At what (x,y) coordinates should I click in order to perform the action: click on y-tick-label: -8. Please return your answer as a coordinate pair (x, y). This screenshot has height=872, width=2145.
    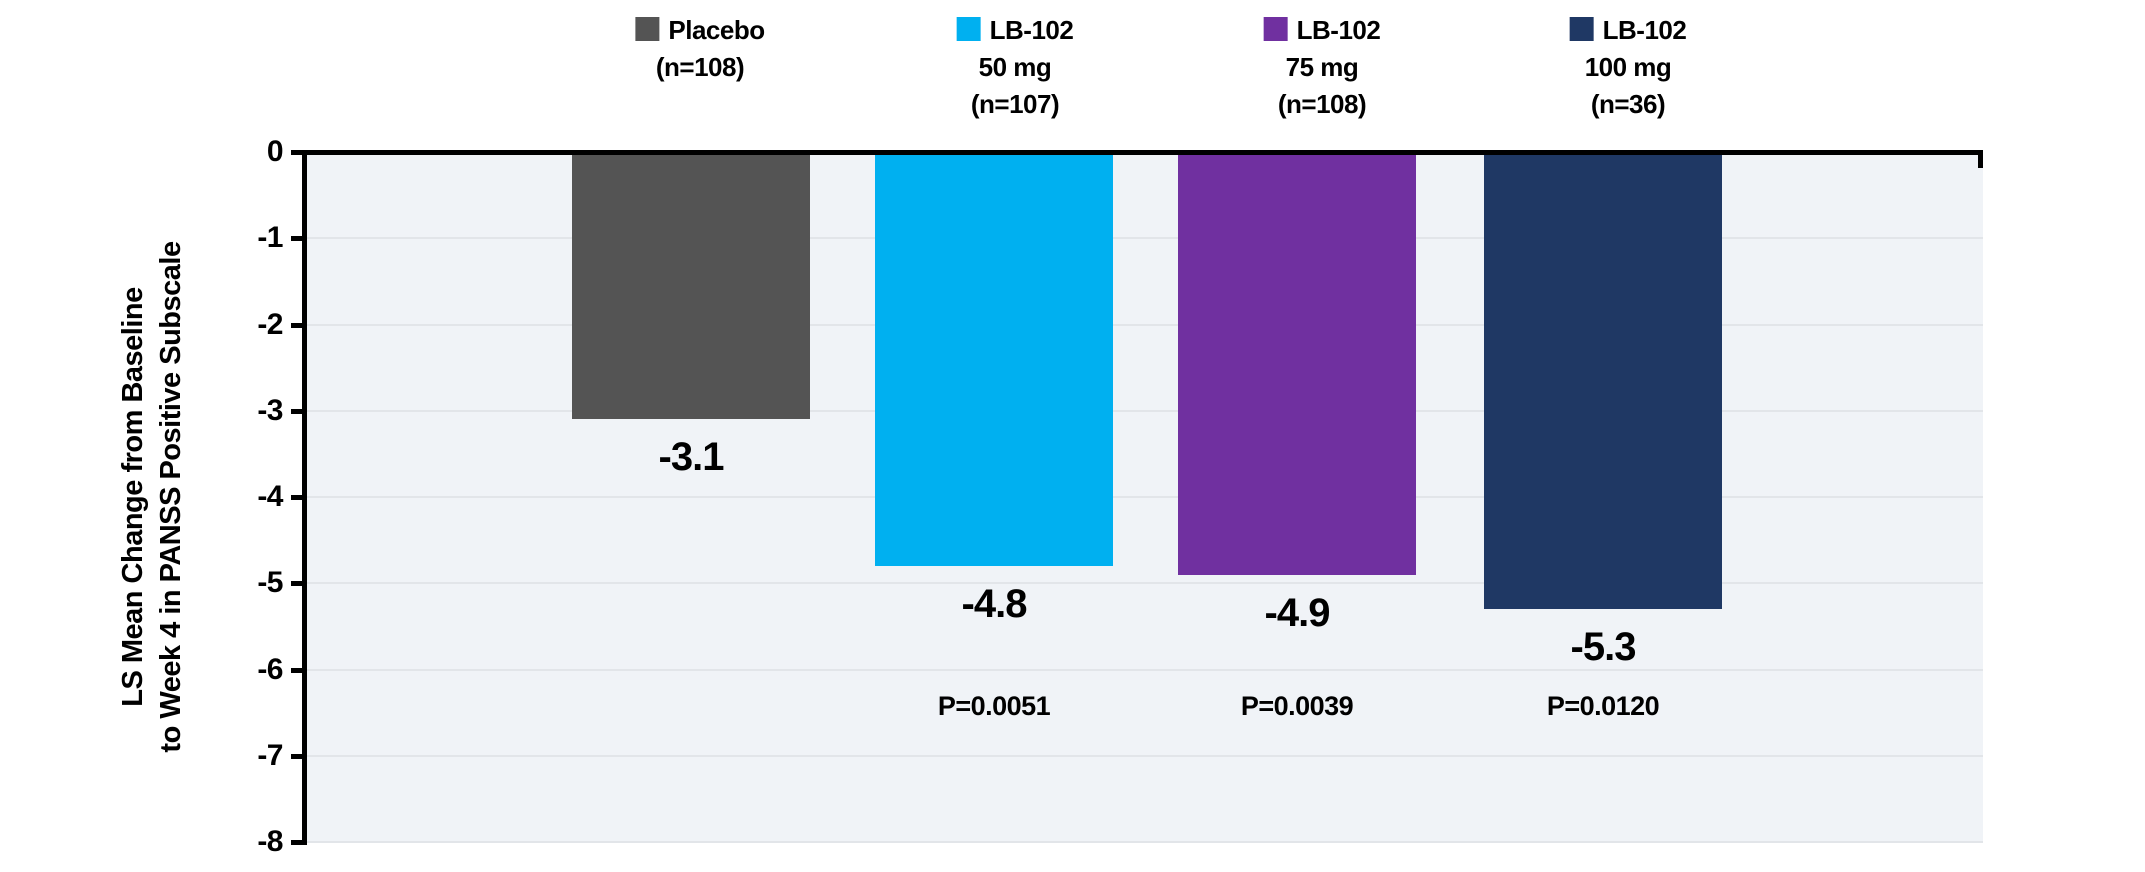
    Looking at the image, I should click on (270, 841).